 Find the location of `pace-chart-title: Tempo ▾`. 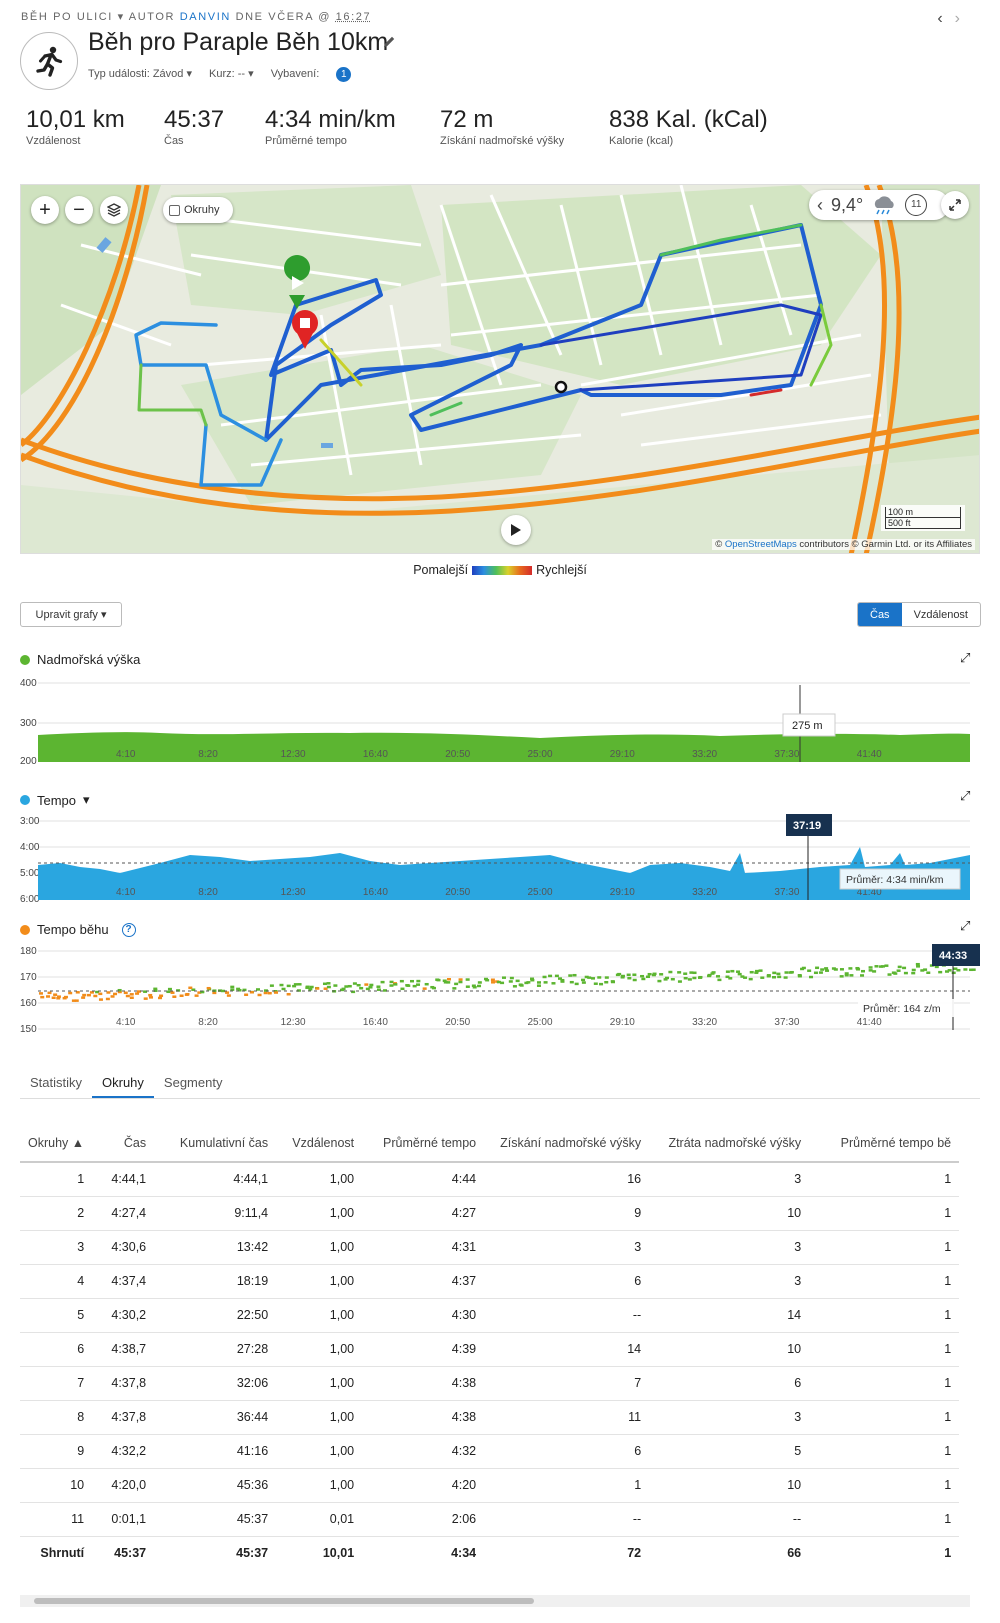

pace-chart-title: Tempo ▾ is located at coordinates (55, 800).